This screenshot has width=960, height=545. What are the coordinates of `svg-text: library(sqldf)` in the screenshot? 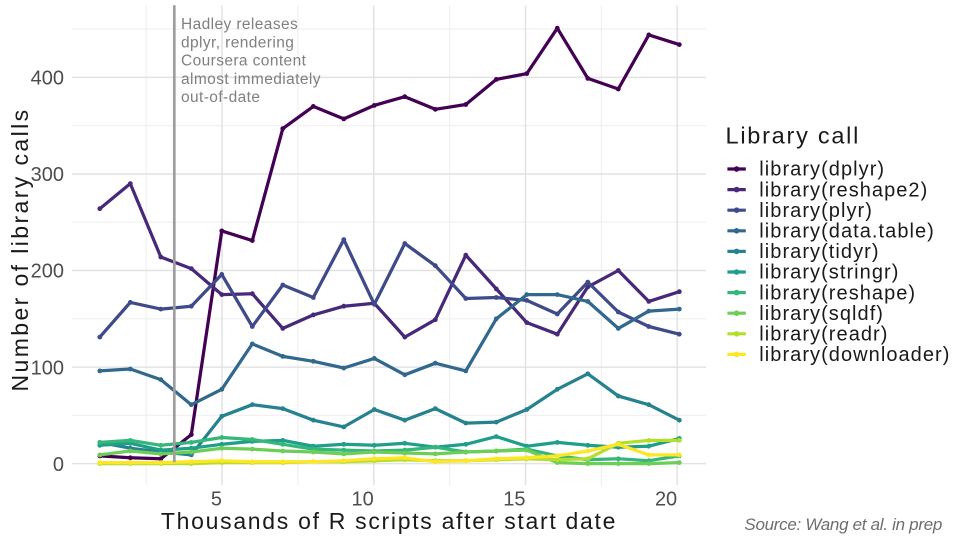 It's located at (821, 314).